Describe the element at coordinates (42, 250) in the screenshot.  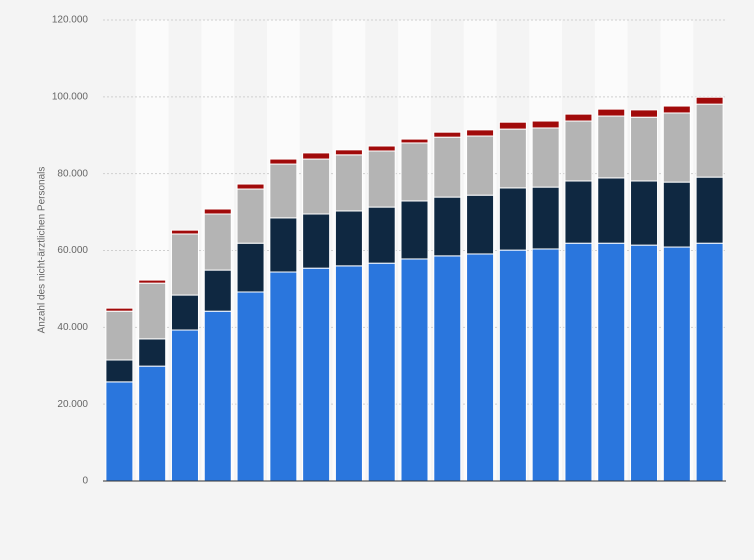
I see `y-axis-label: Anzahl des nicht-ärztlichen Personals` at that location.